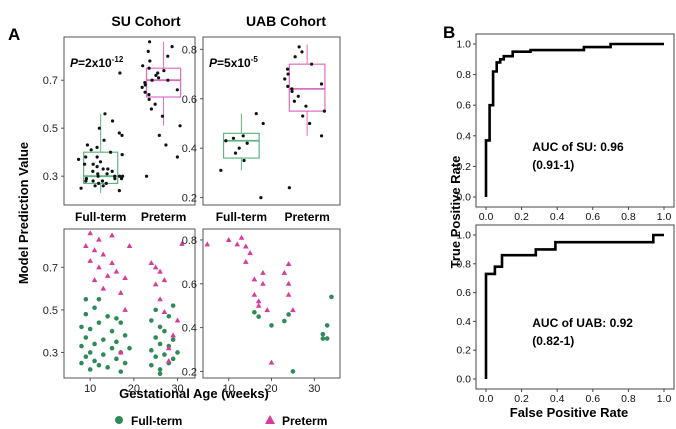 This screenshot has width=676, height=429. What do you see at coordinates (486, 399) in the screenshot?
I see `uab-roc-xtick-label: 0.0` at bounding box center [486, 399].